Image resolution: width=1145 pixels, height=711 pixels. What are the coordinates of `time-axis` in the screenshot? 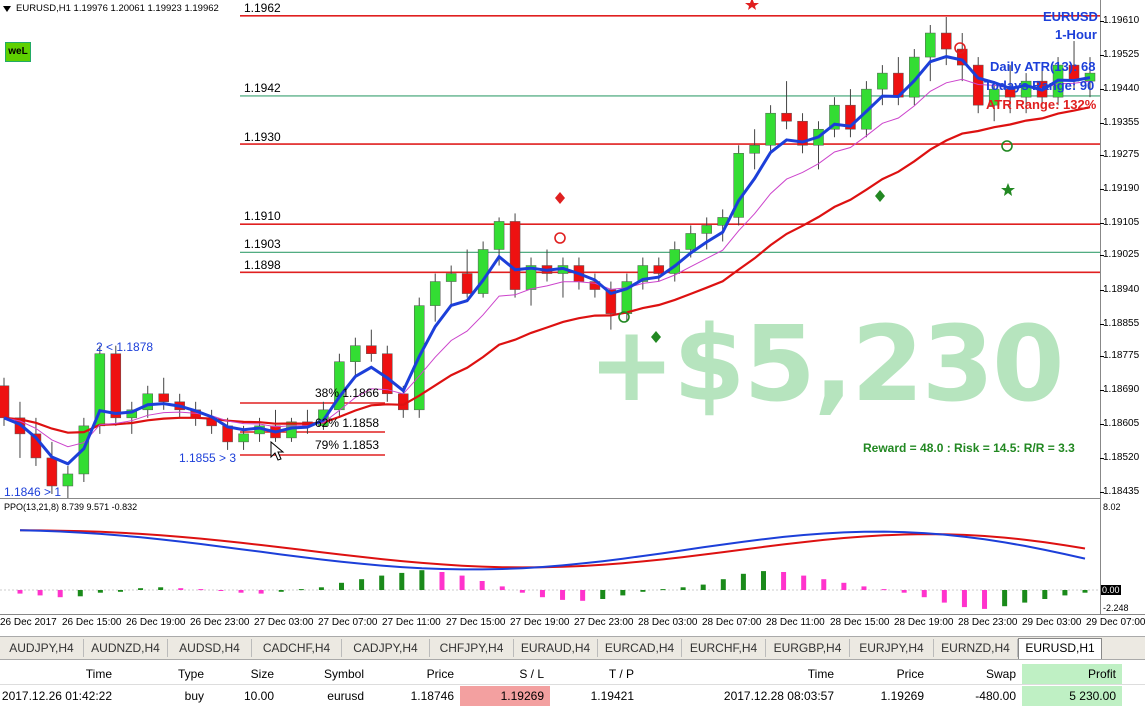 It's located at (572, 624).